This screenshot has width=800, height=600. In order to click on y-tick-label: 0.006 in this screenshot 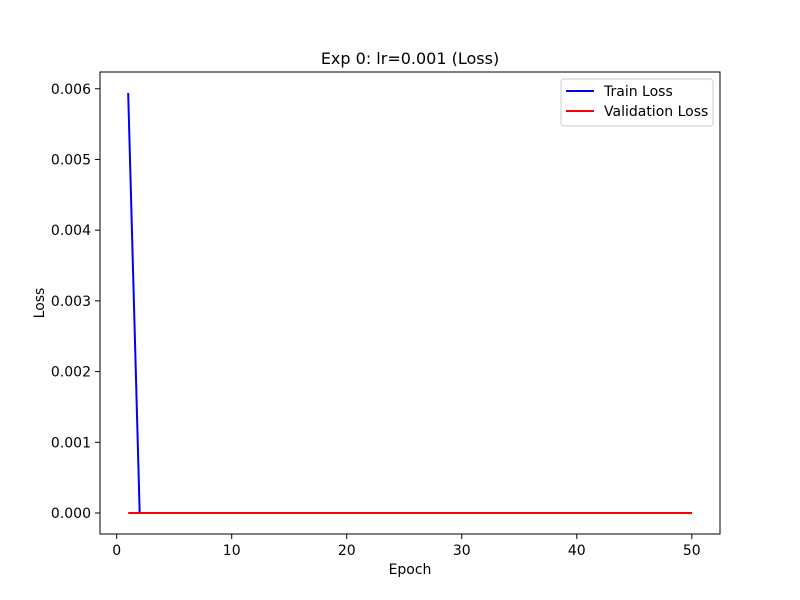, I will do `click(71, 90)`.